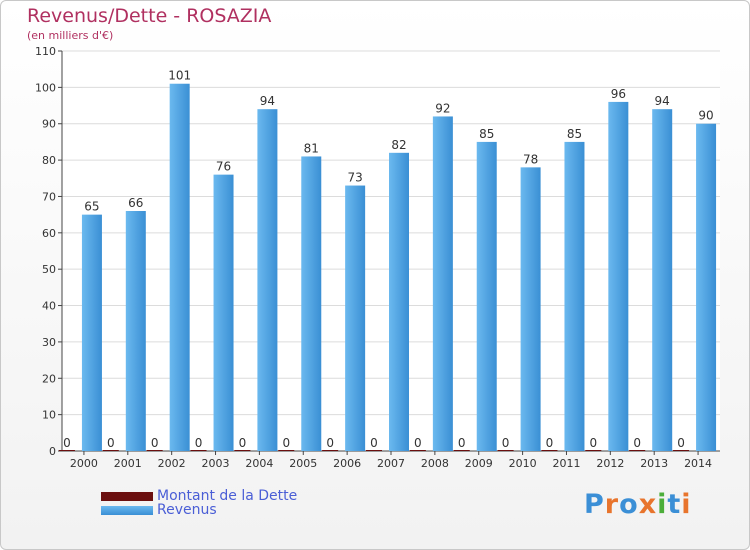  I want to click on revenue-data-label: 92, so click(442, 108).